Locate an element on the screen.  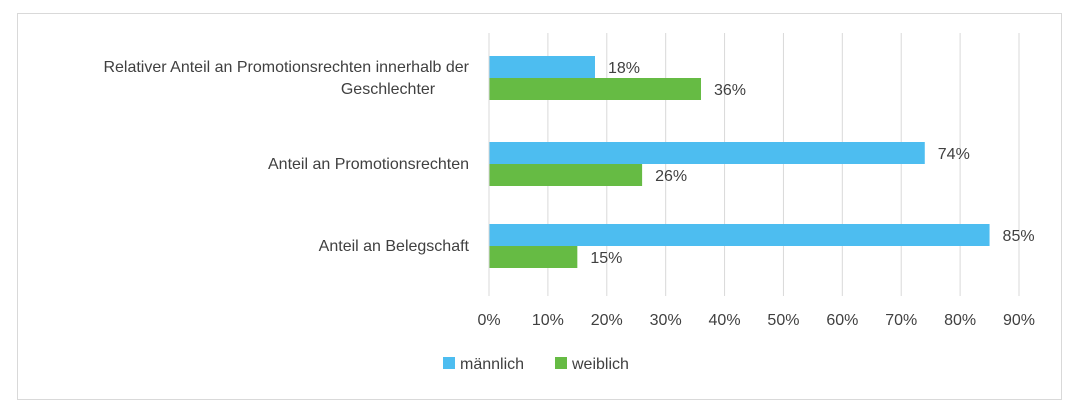
x-tick-label: 10% is located at coordinates (548, 320).